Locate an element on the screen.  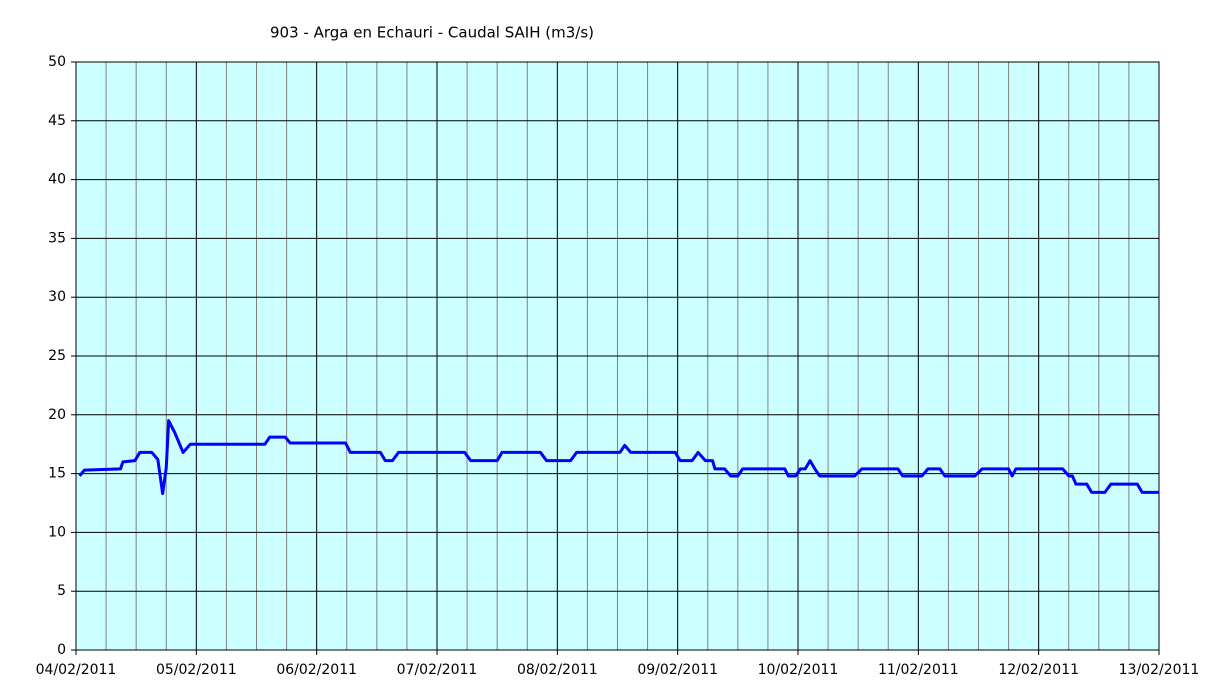
x-tick-label: 11/02/2011 is located at coordinates (918, 670).